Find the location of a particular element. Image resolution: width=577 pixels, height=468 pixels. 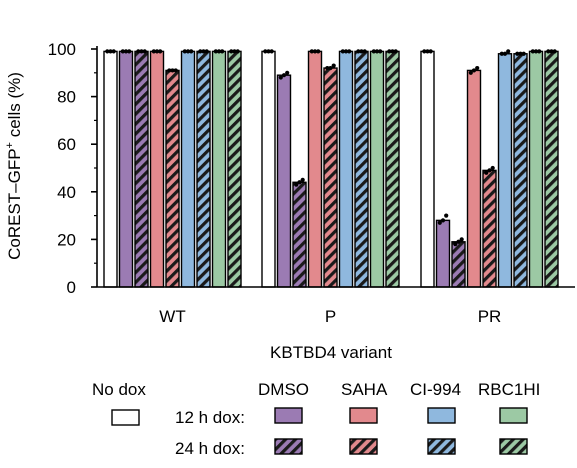

bar-pr-rbc1hi-24-h-dox is located at coordinates (551, 169).